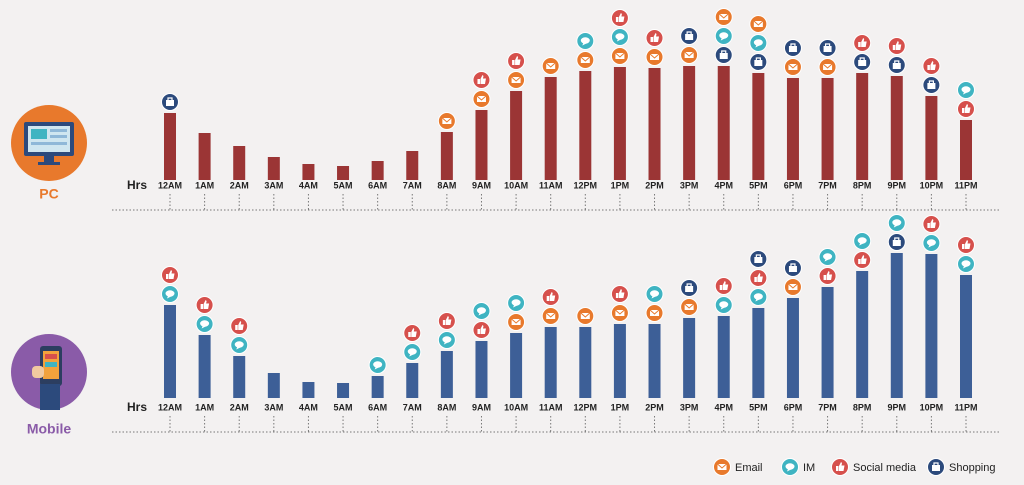 This screenshot has height=485, width=1024. I want to click on axis-label: Hrs, so click(137, 185).